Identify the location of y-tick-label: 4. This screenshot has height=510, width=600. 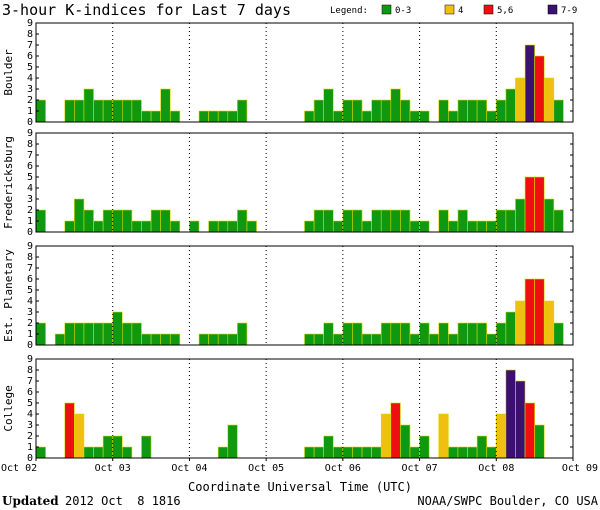
(30, 188).